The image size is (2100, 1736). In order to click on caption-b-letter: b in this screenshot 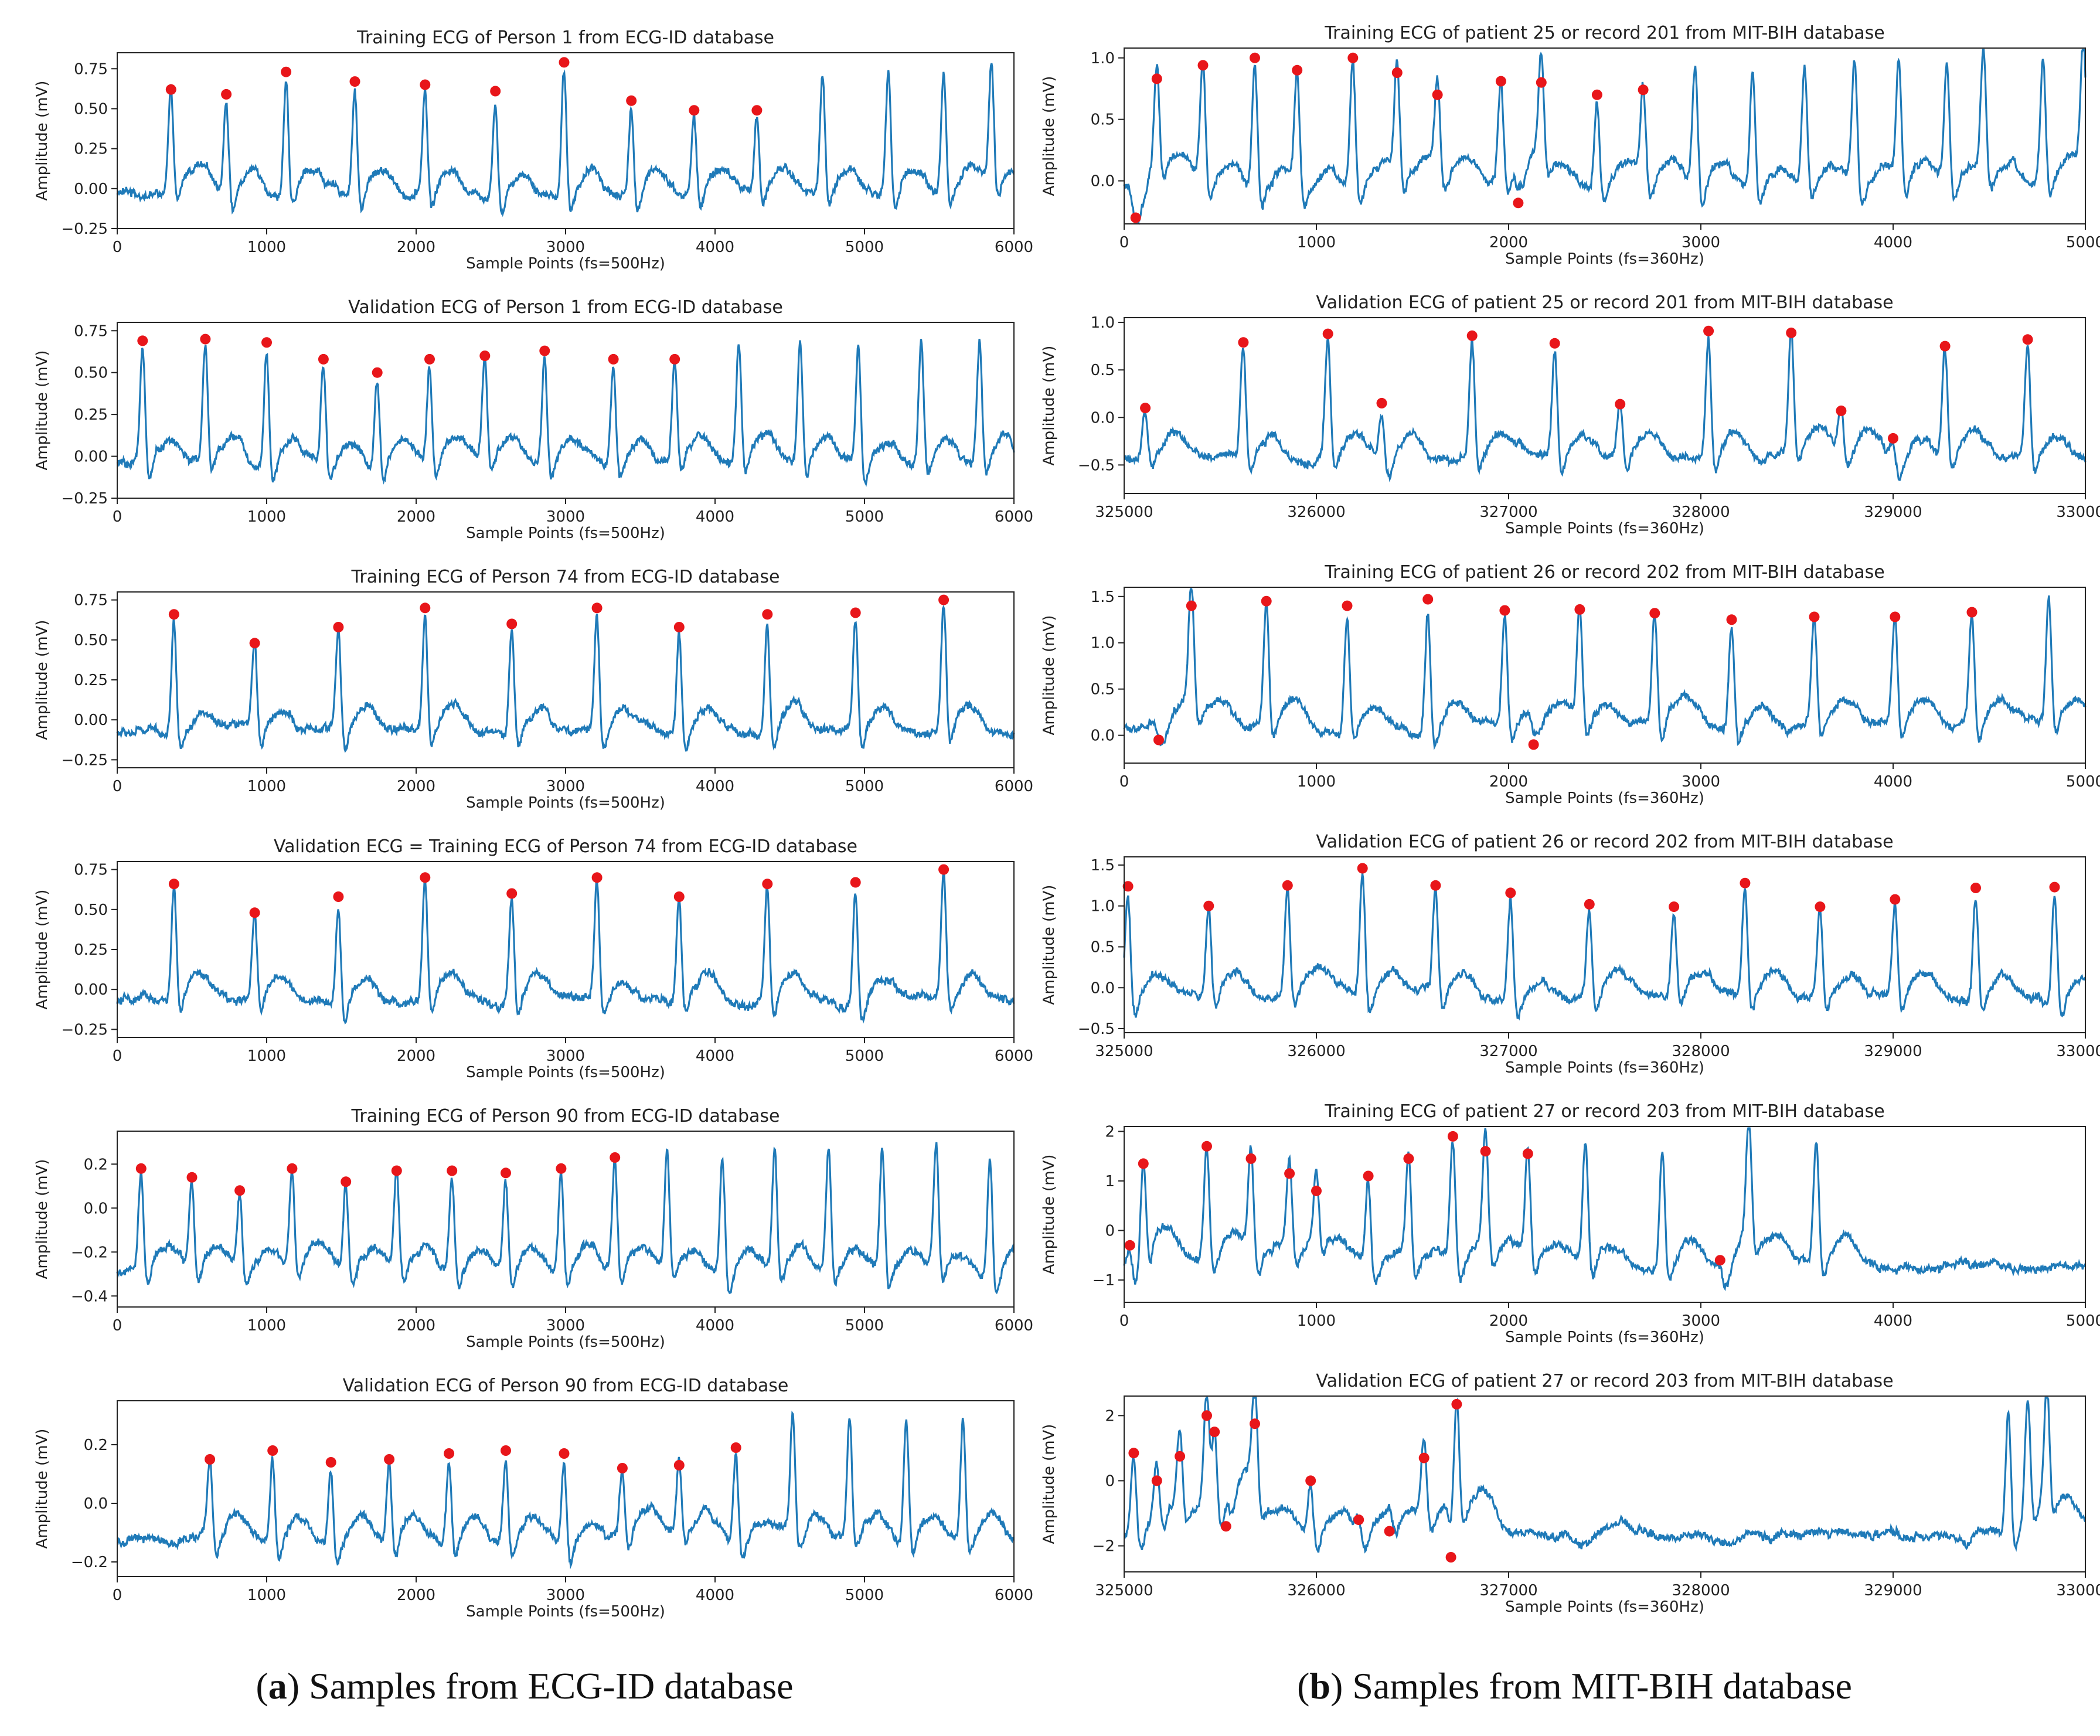, I will do `click(1320, 1686)`.